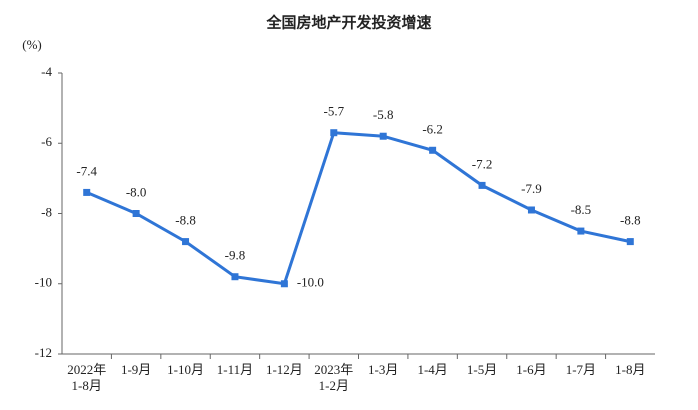 The height and width of the screenshot is (410, 698). Describe the element at coordinates (581, 369) in the screenshot. I see `x-tick-label: 1-7月` at that location.